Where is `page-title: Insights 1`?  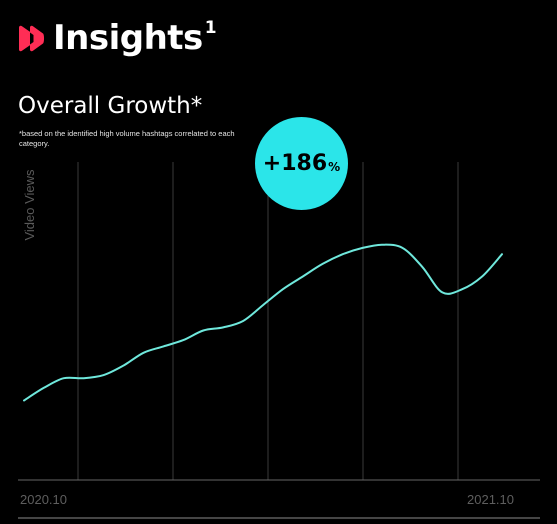
page-title: Insights 1 is located at coordinates (135, 37).